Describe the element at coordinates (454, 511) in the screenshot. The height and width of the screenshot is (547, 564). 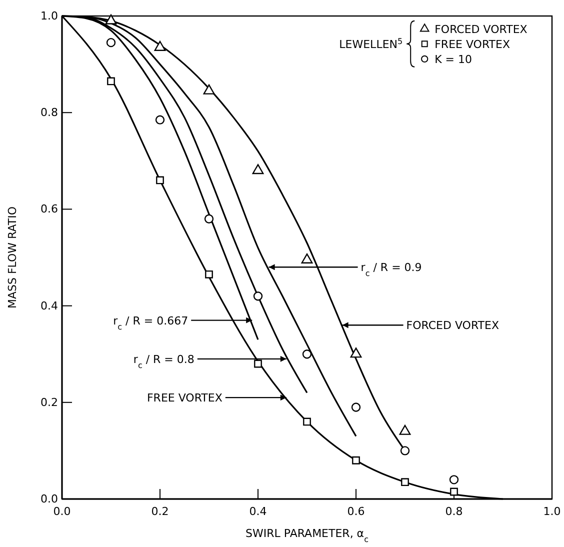
I see `x-tick-label: 0.8` at that location.